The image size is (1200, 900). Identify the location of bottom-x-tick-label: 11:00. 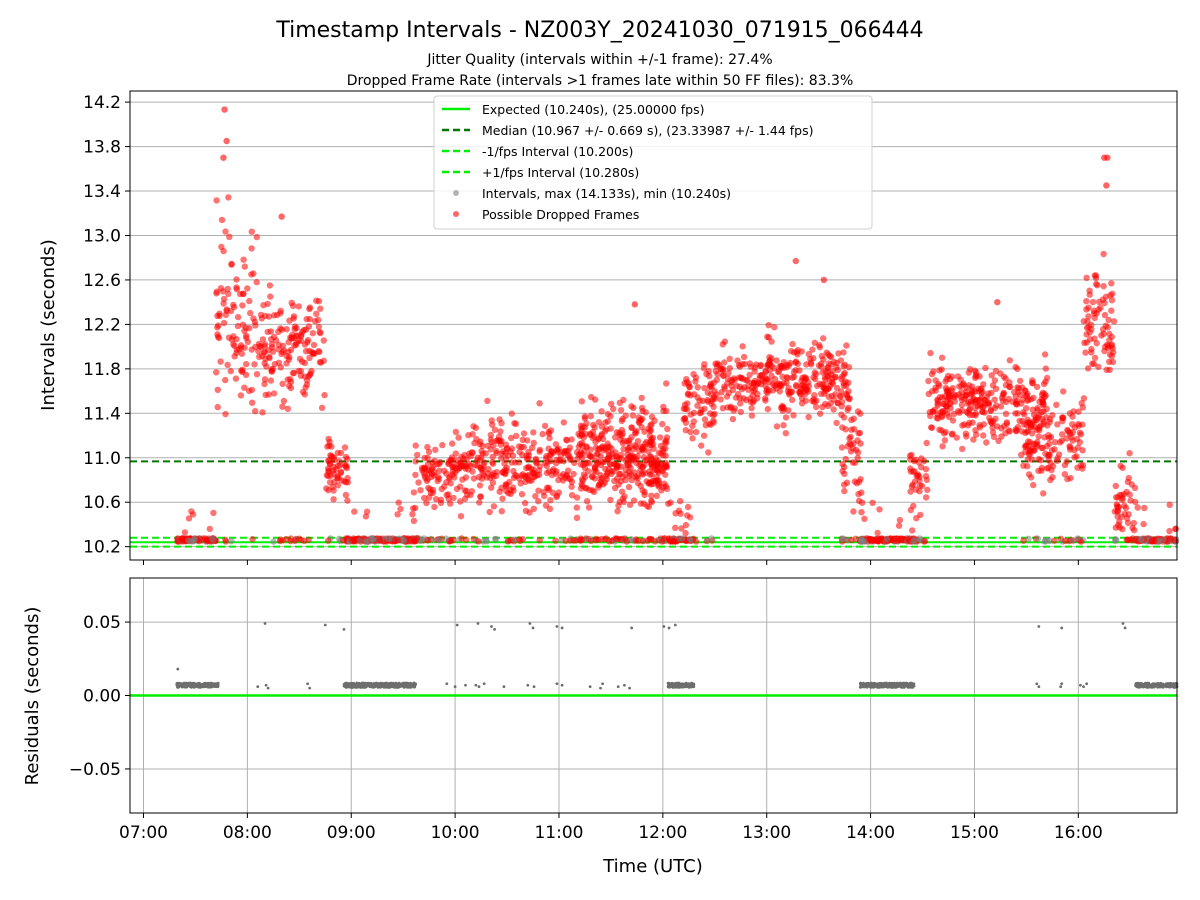
(558, 833).